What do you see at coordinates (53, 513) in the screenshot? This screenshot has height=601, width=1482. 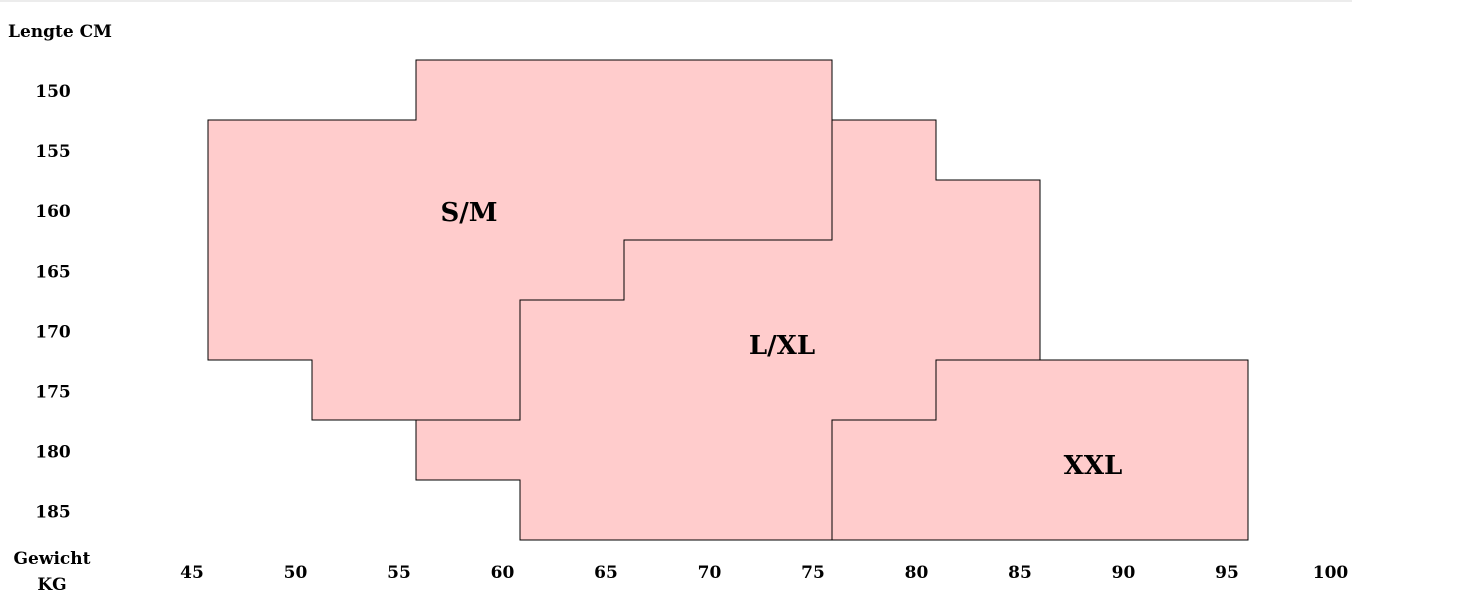 I see `y-tick-label: 185` at bounding box center [53, 513].